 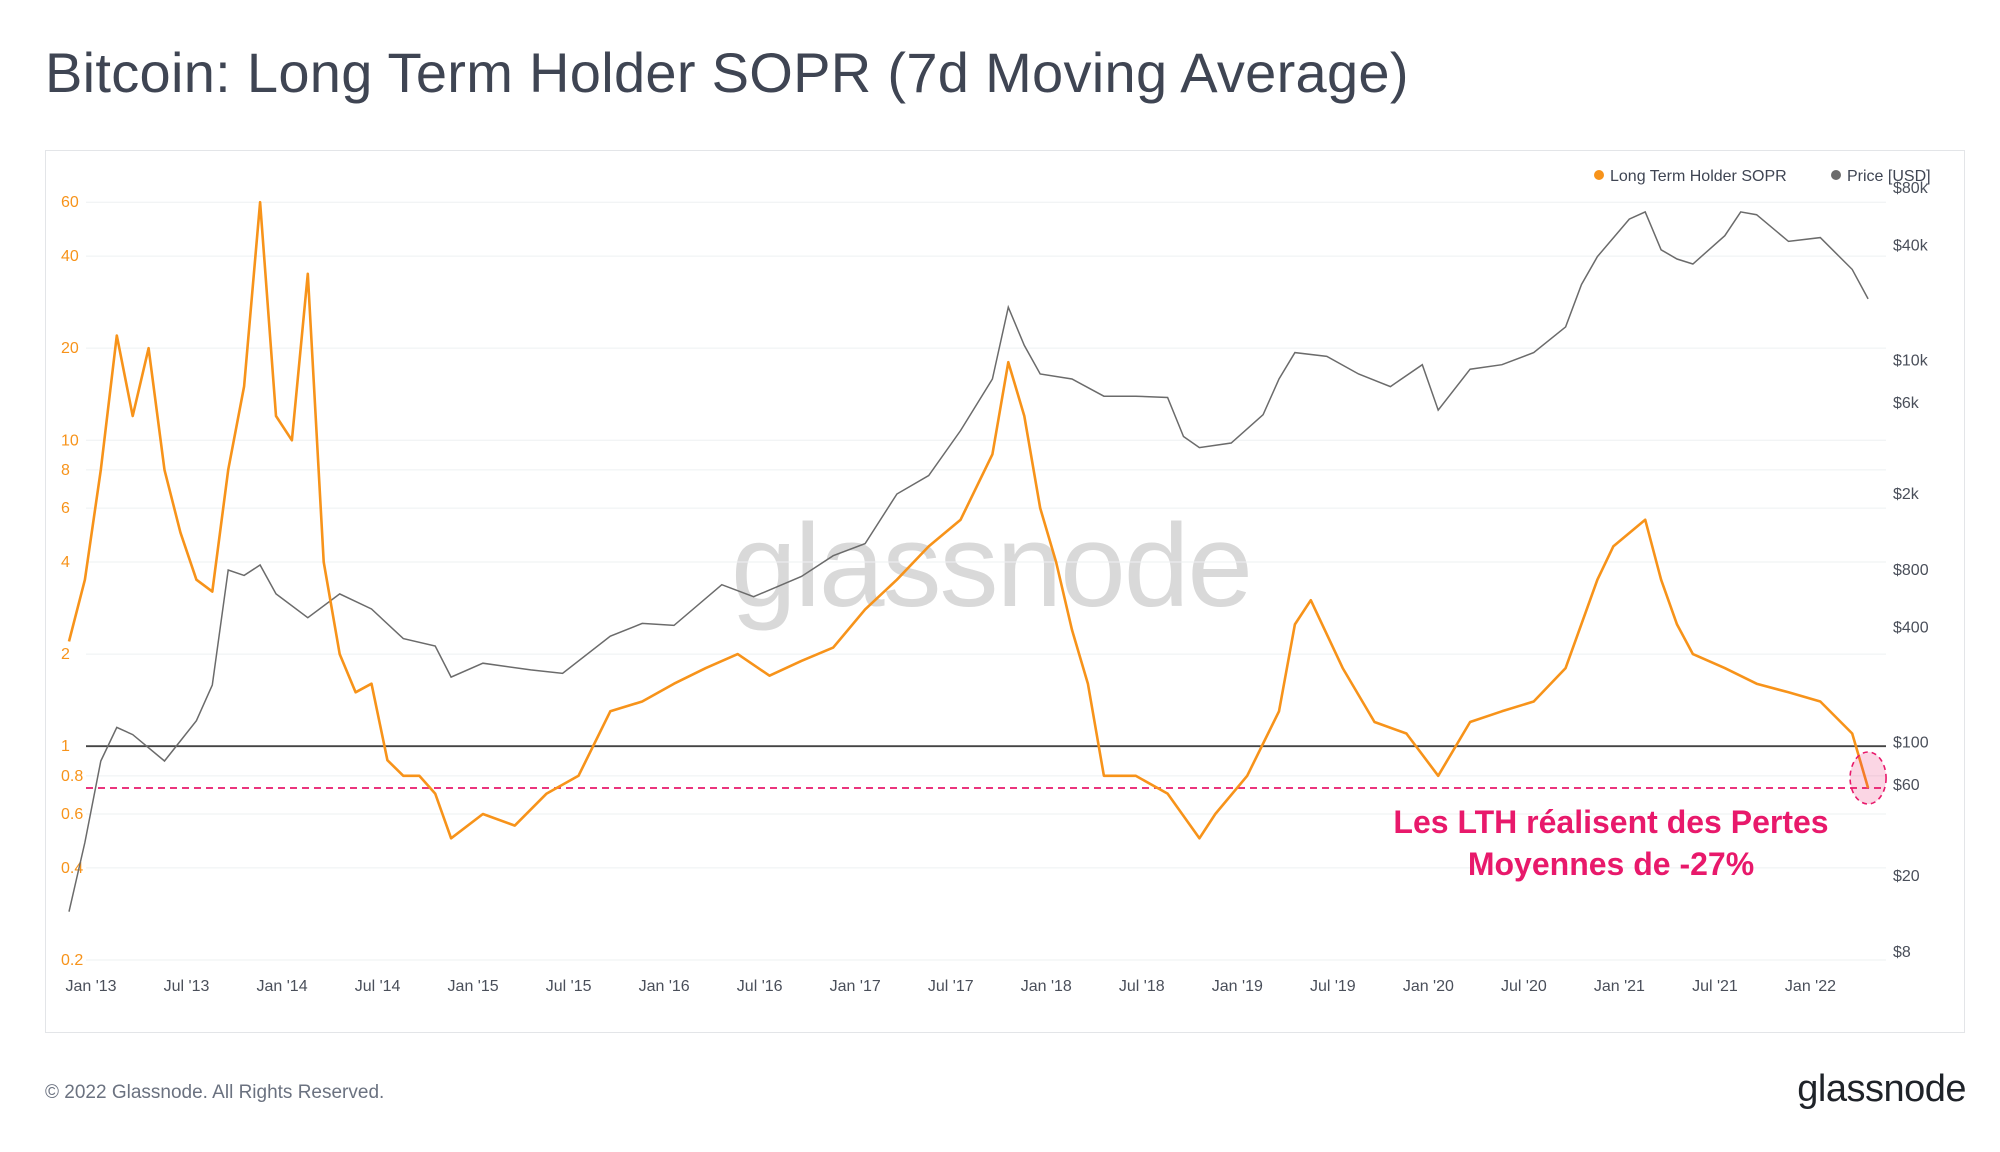 I want to click on right-tick-label: $2k, so click(x=1906, y=494).